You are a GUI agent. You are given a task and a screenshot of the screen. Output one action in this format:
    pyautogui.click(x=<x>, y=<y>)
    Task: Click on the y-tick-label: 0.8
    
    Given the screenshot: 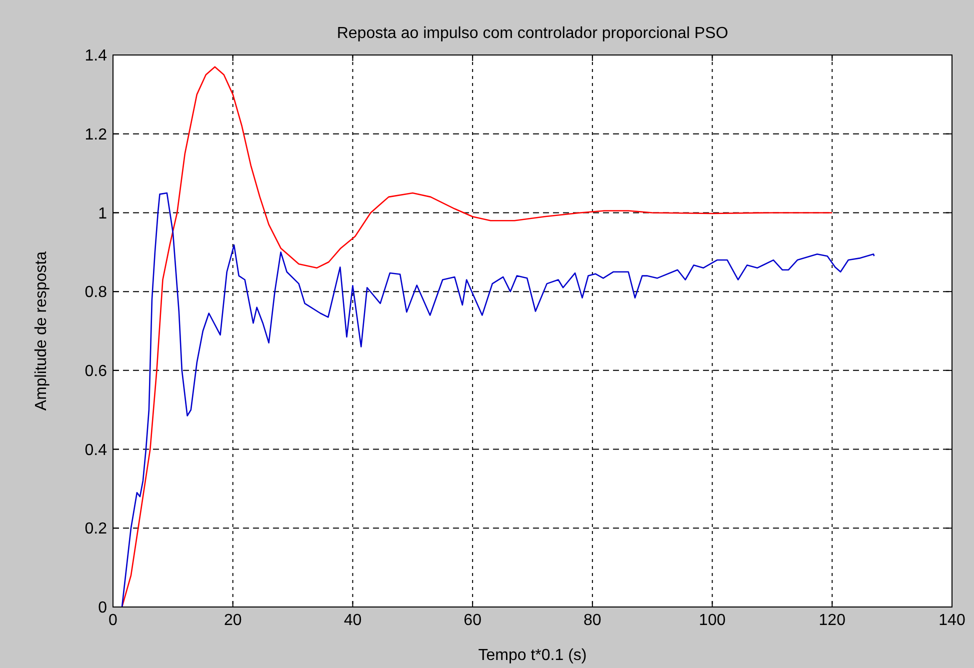 What is the action you would take?
    pyautogui.click(x=96, y=293)
    